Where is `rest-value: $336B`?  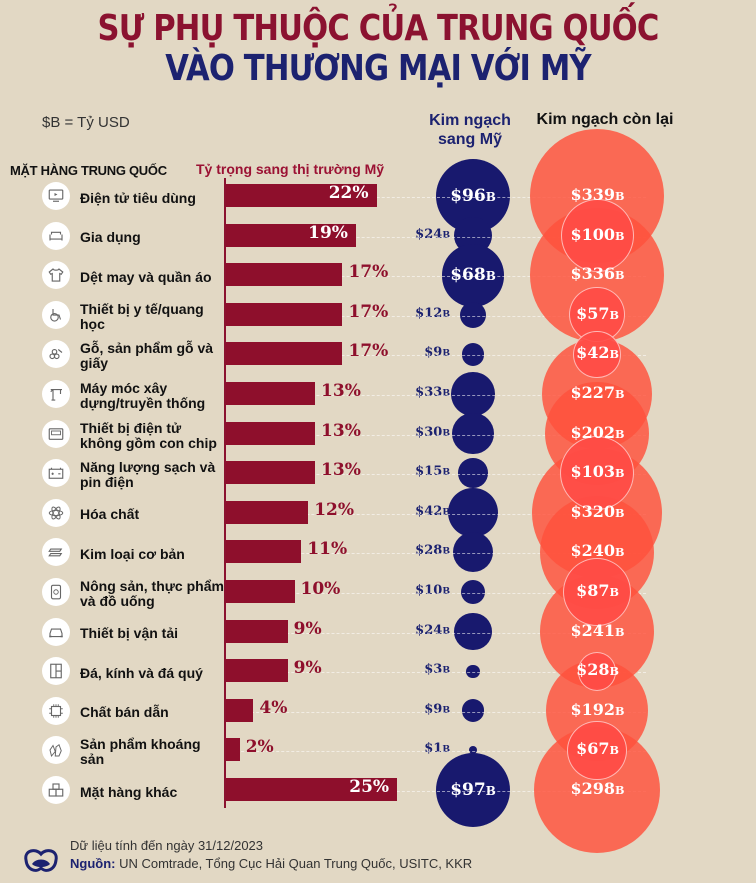 rest-value: $336B is located at coordinates (597, 274).